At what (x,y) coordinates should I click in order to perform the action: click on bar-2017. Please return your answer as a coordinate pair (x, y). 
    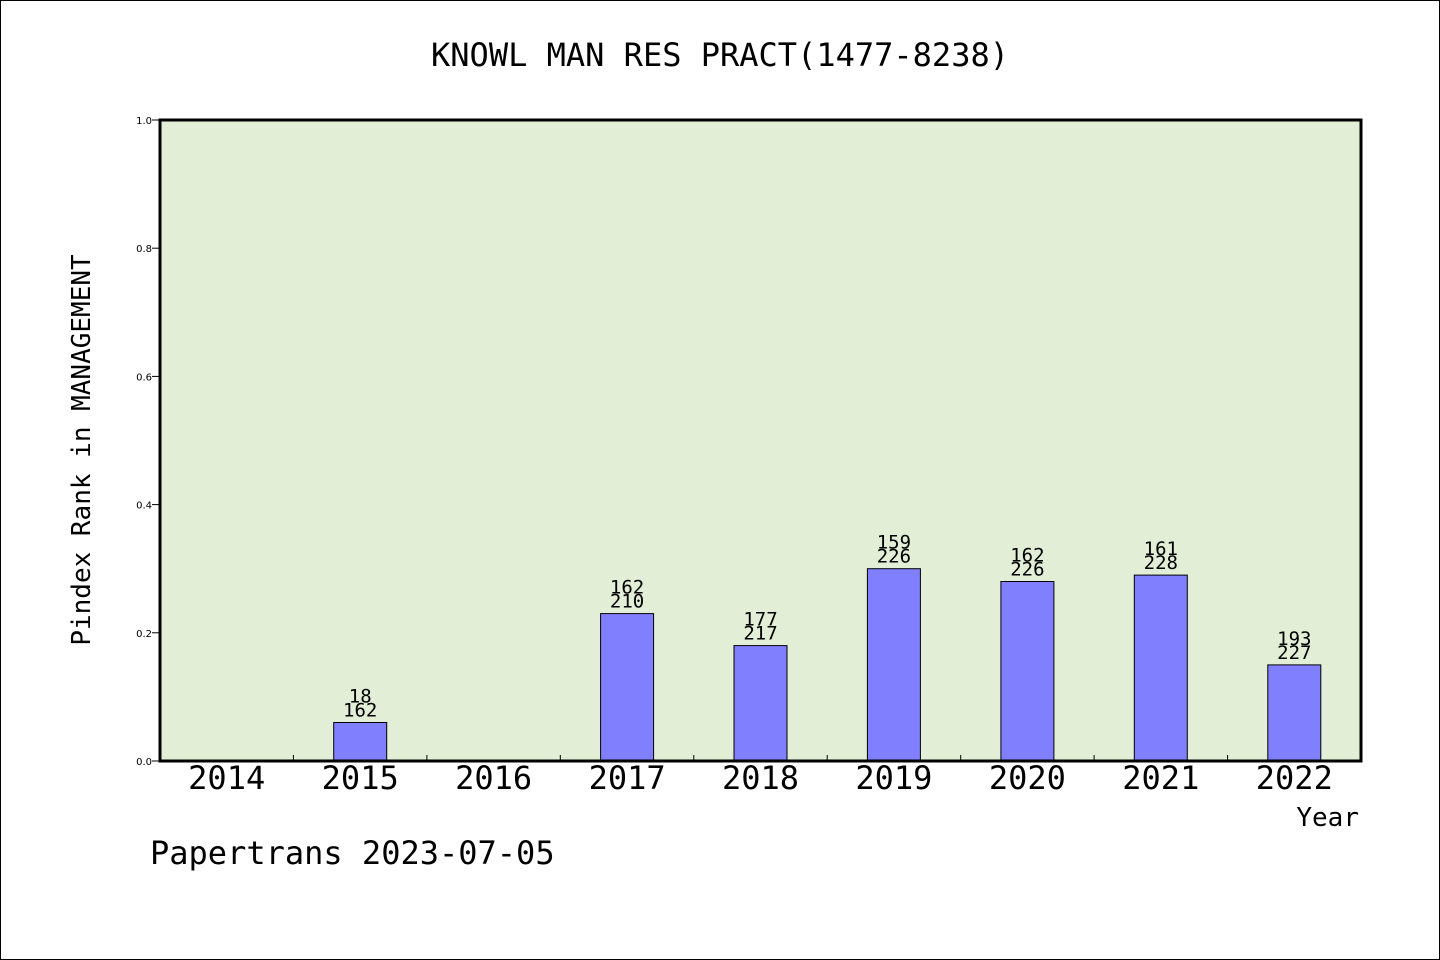
    Looking at the image, I should click on (627, 687).